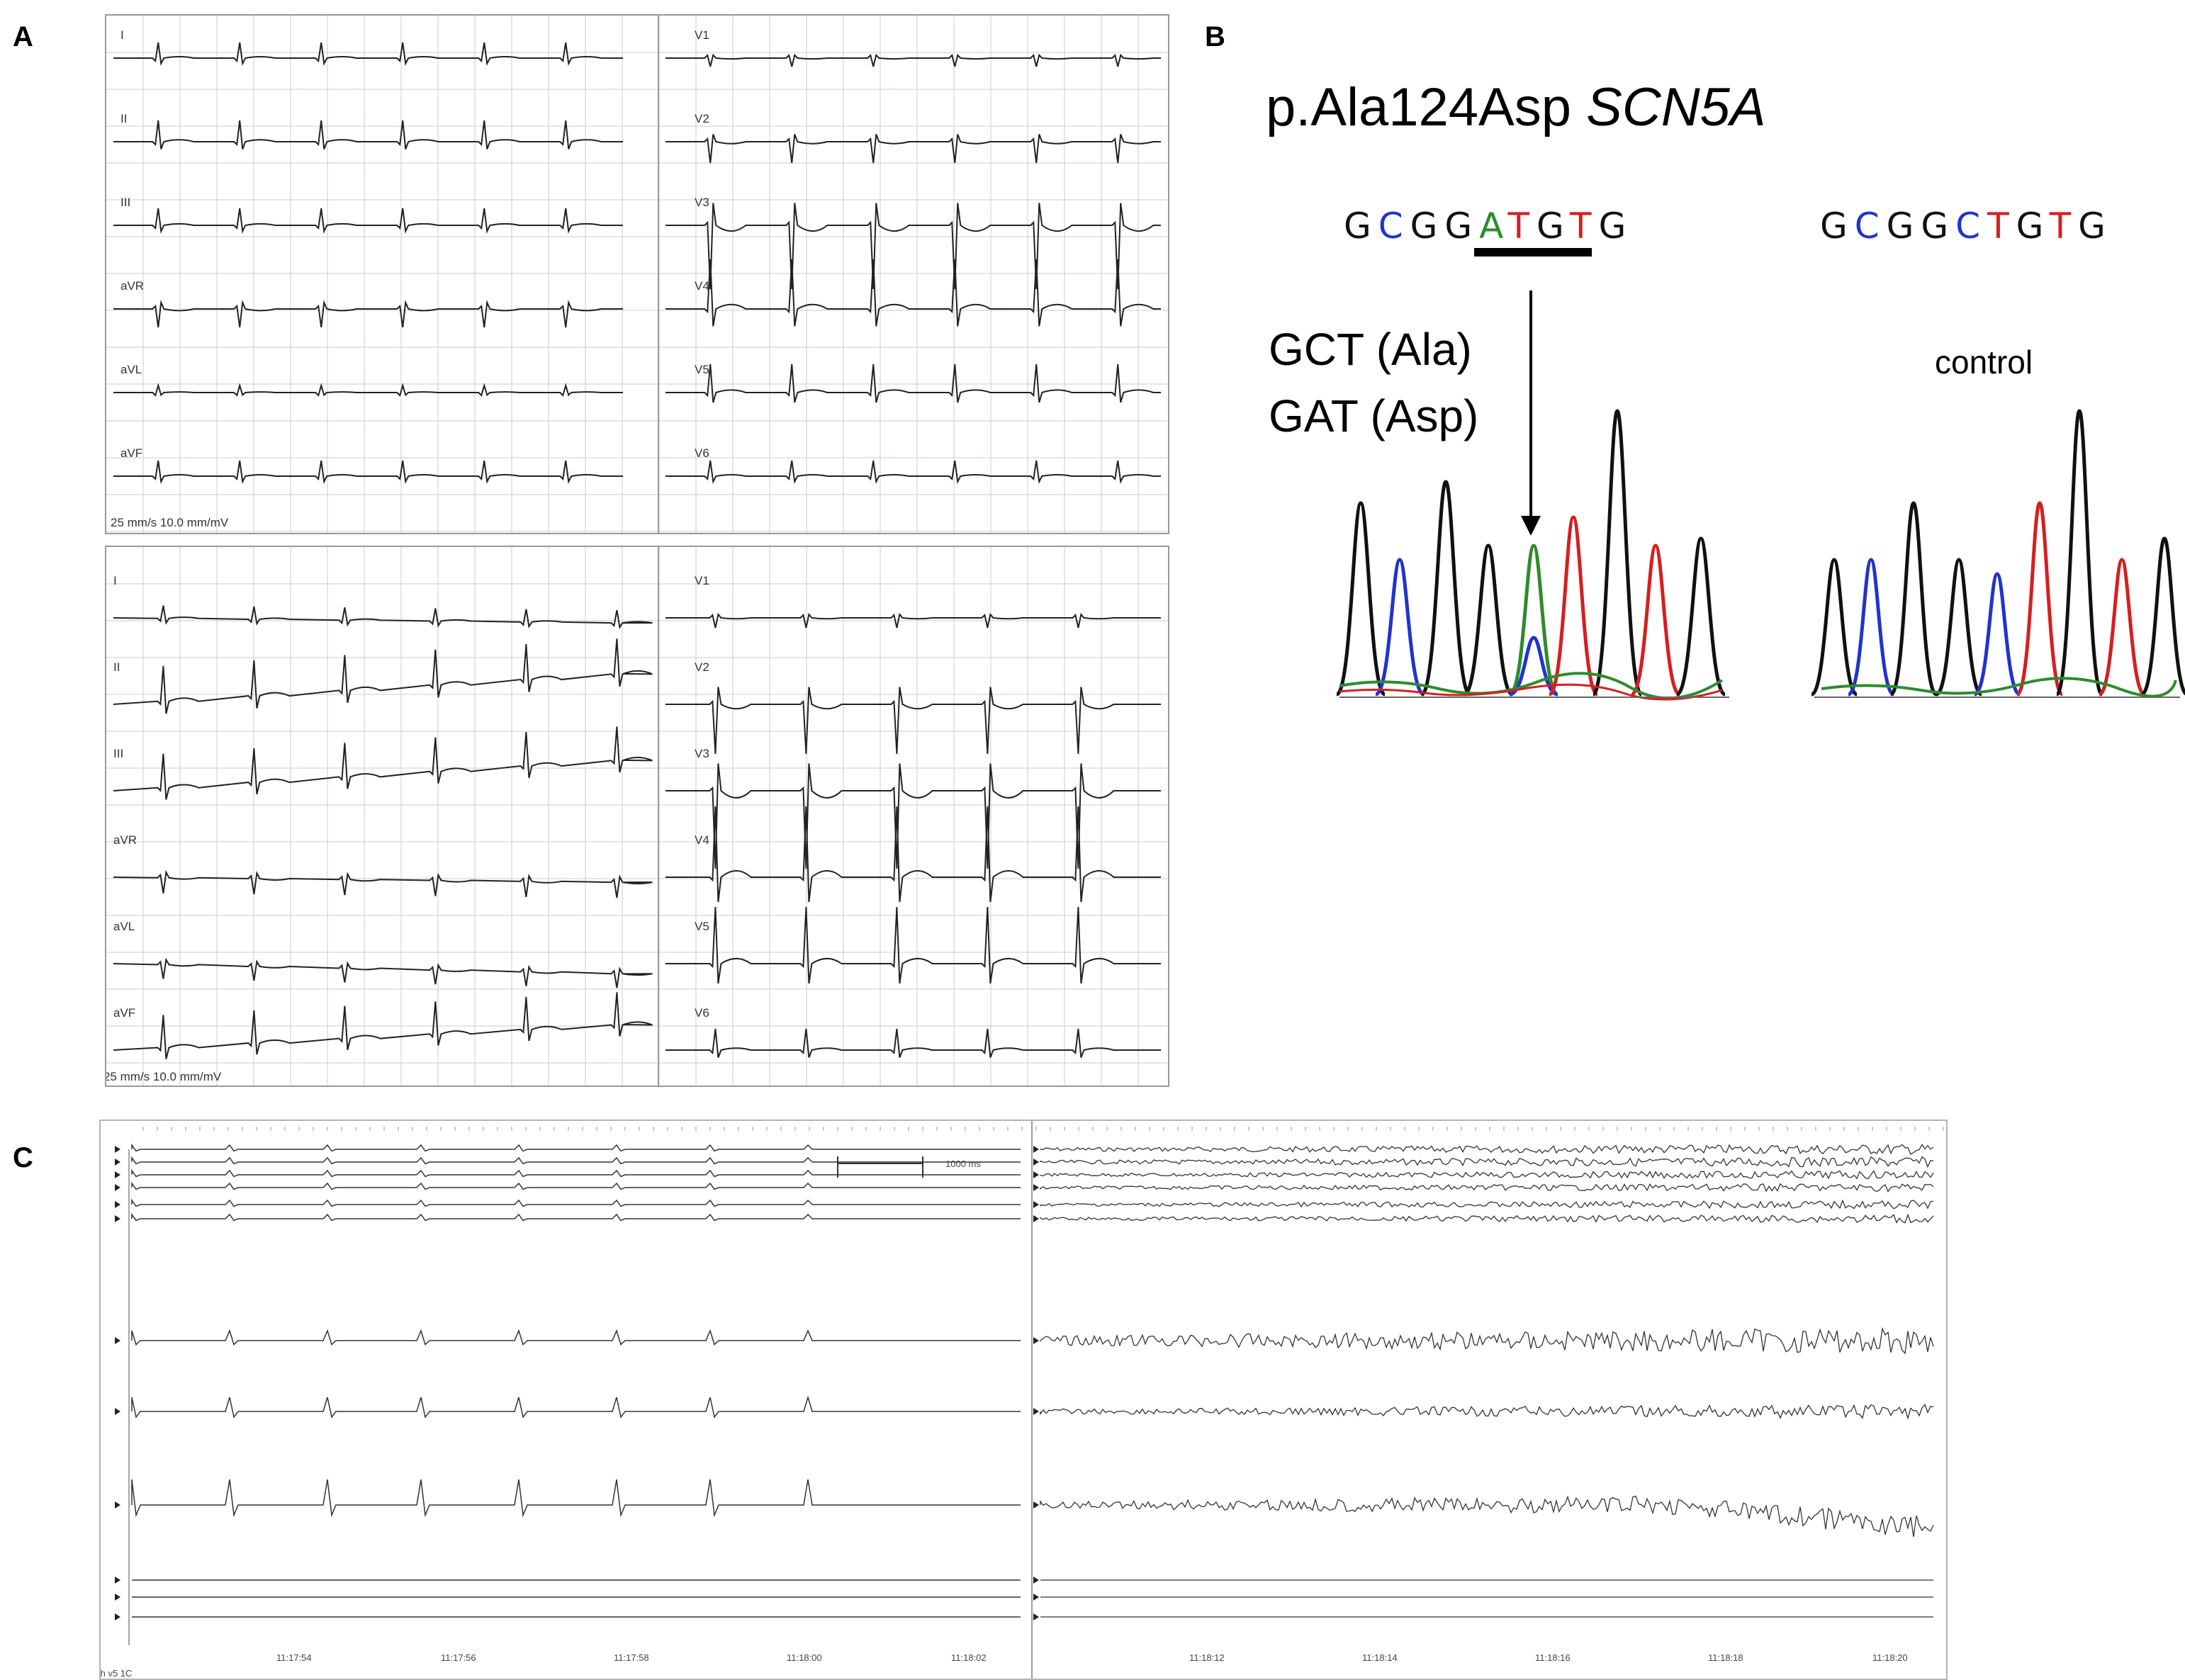  What do you see at coordinates (631, 1658) in the screenshot?
I see `time-label: 11:17:58` at bounding box center [631, 1658].